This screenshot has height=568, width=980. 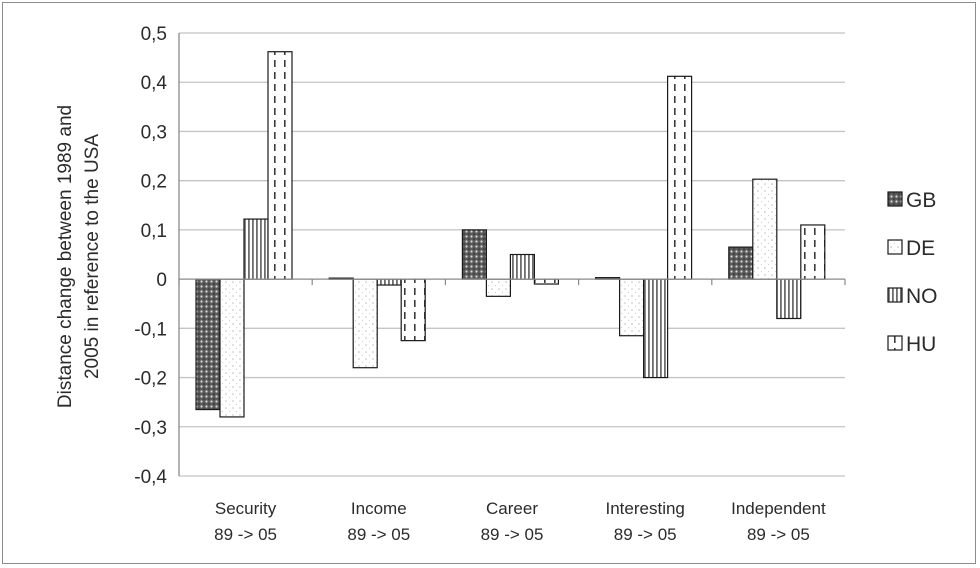 What do you see at coordinates (208, 344) in the screenshot?
I see `bar-gb-security` at bounding box center [208, 344].